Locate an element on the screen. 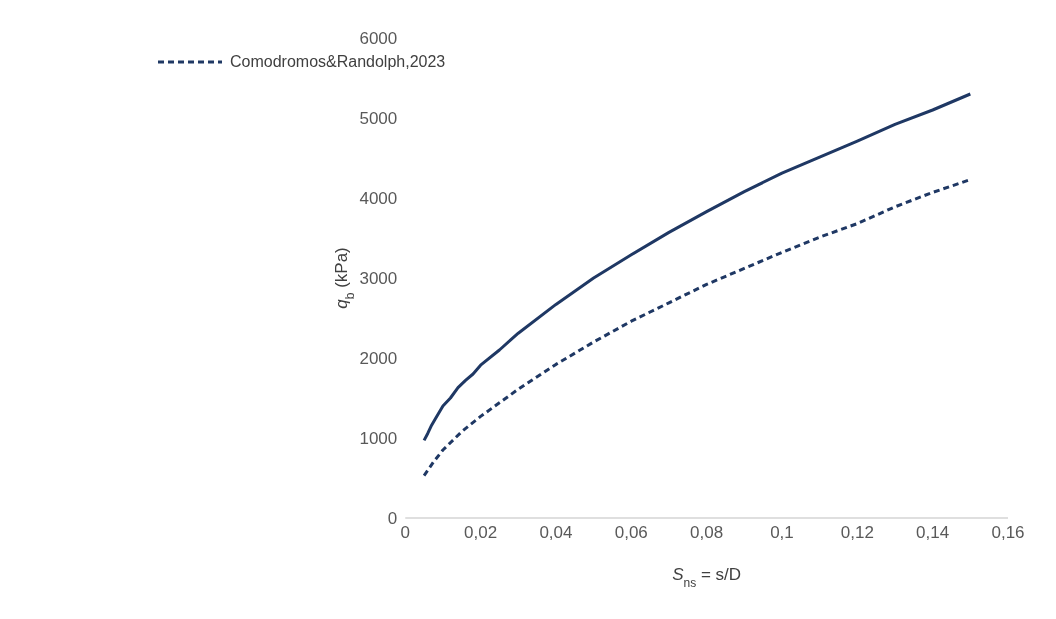 This screenshot has width=1056, height=619. y-tick-label: 3000 is located at coordinates (378, 279).